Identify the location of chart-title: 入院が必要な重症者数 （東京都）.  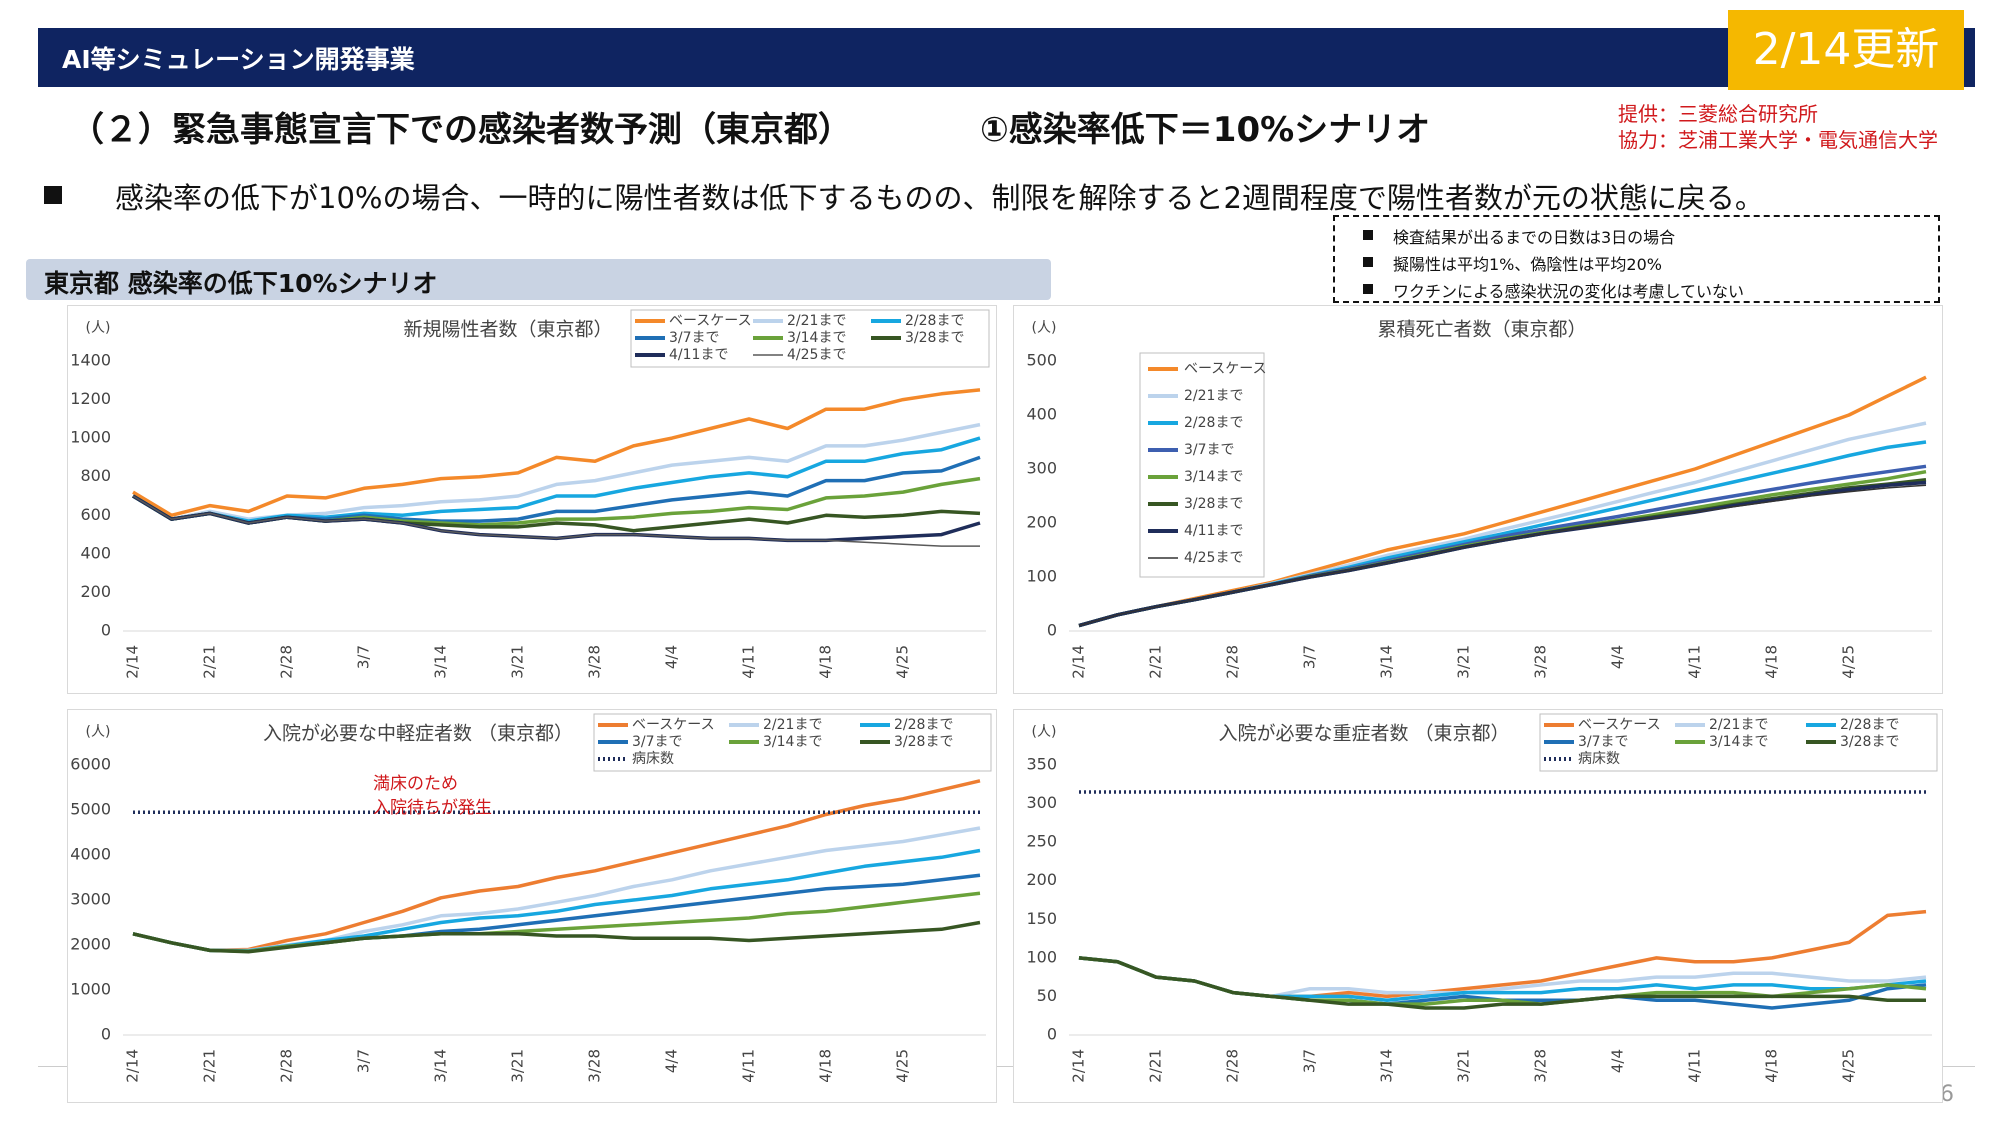
(1363, 734).